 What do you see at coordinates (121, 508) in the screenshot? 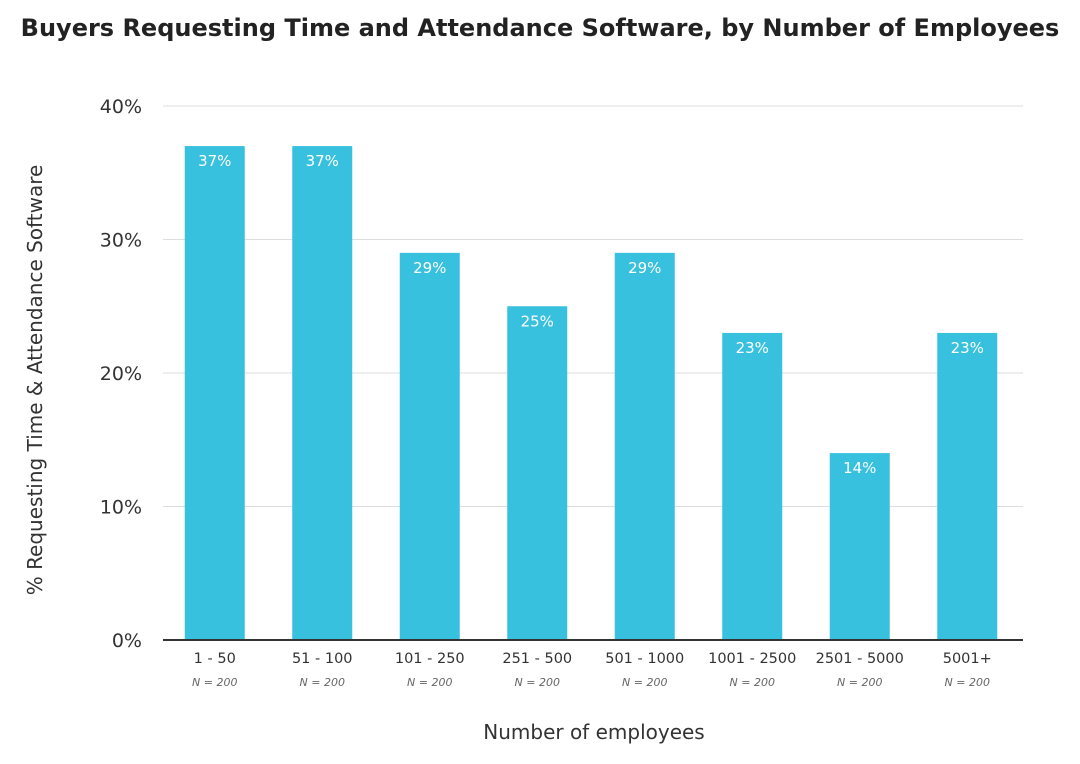
I see `y-tick-label: 10%` at bounding box center [121, 508].